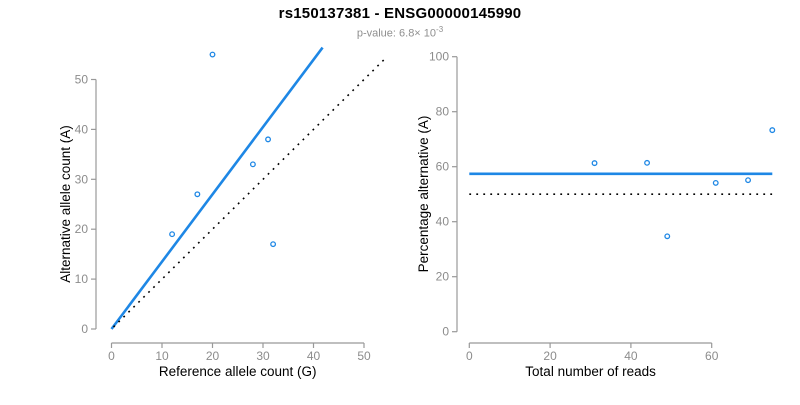 Image resolution: width=800 pixels, height=405 pixels. What do you see at coordinates (238, 371) in the screenshot?
I see `x-axis-label: Reference allele count (G)` at bounding box center [238, 371].